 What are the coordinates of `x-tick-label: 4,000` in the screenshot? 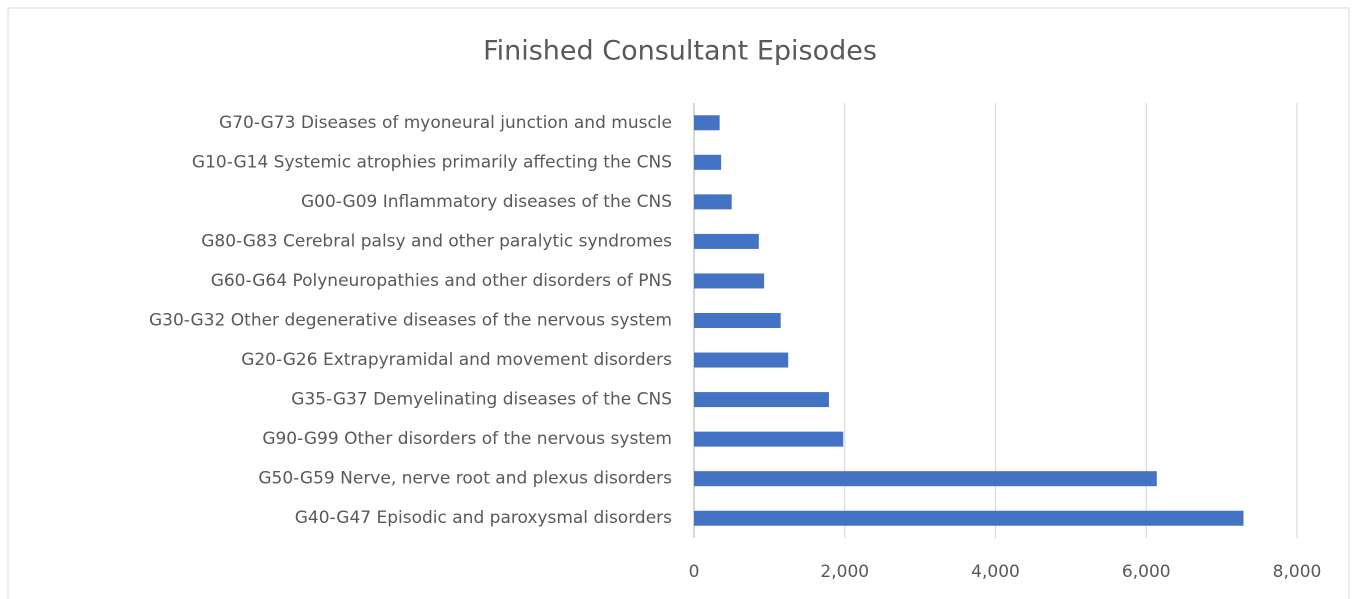 It's located at (995, 572).